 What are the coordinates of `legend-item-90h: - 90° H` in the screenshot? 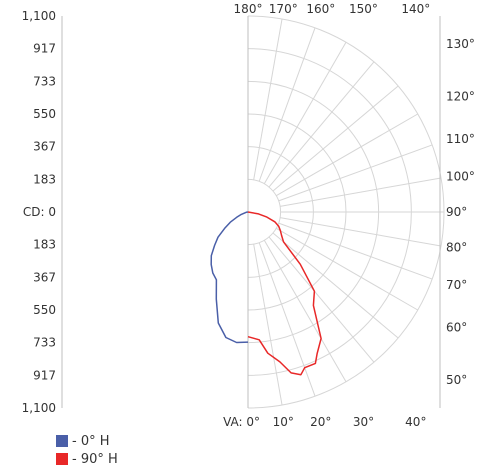 It's located at (87, 459).